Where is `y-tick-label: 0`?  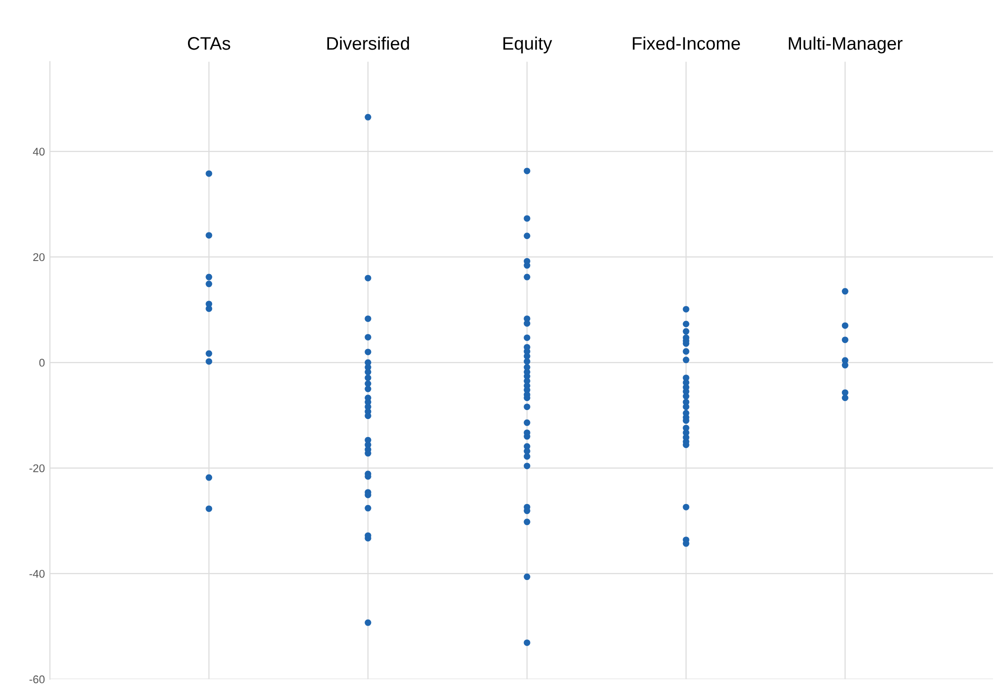 y-tick-label: 0 is located at coordinates (42, 362).